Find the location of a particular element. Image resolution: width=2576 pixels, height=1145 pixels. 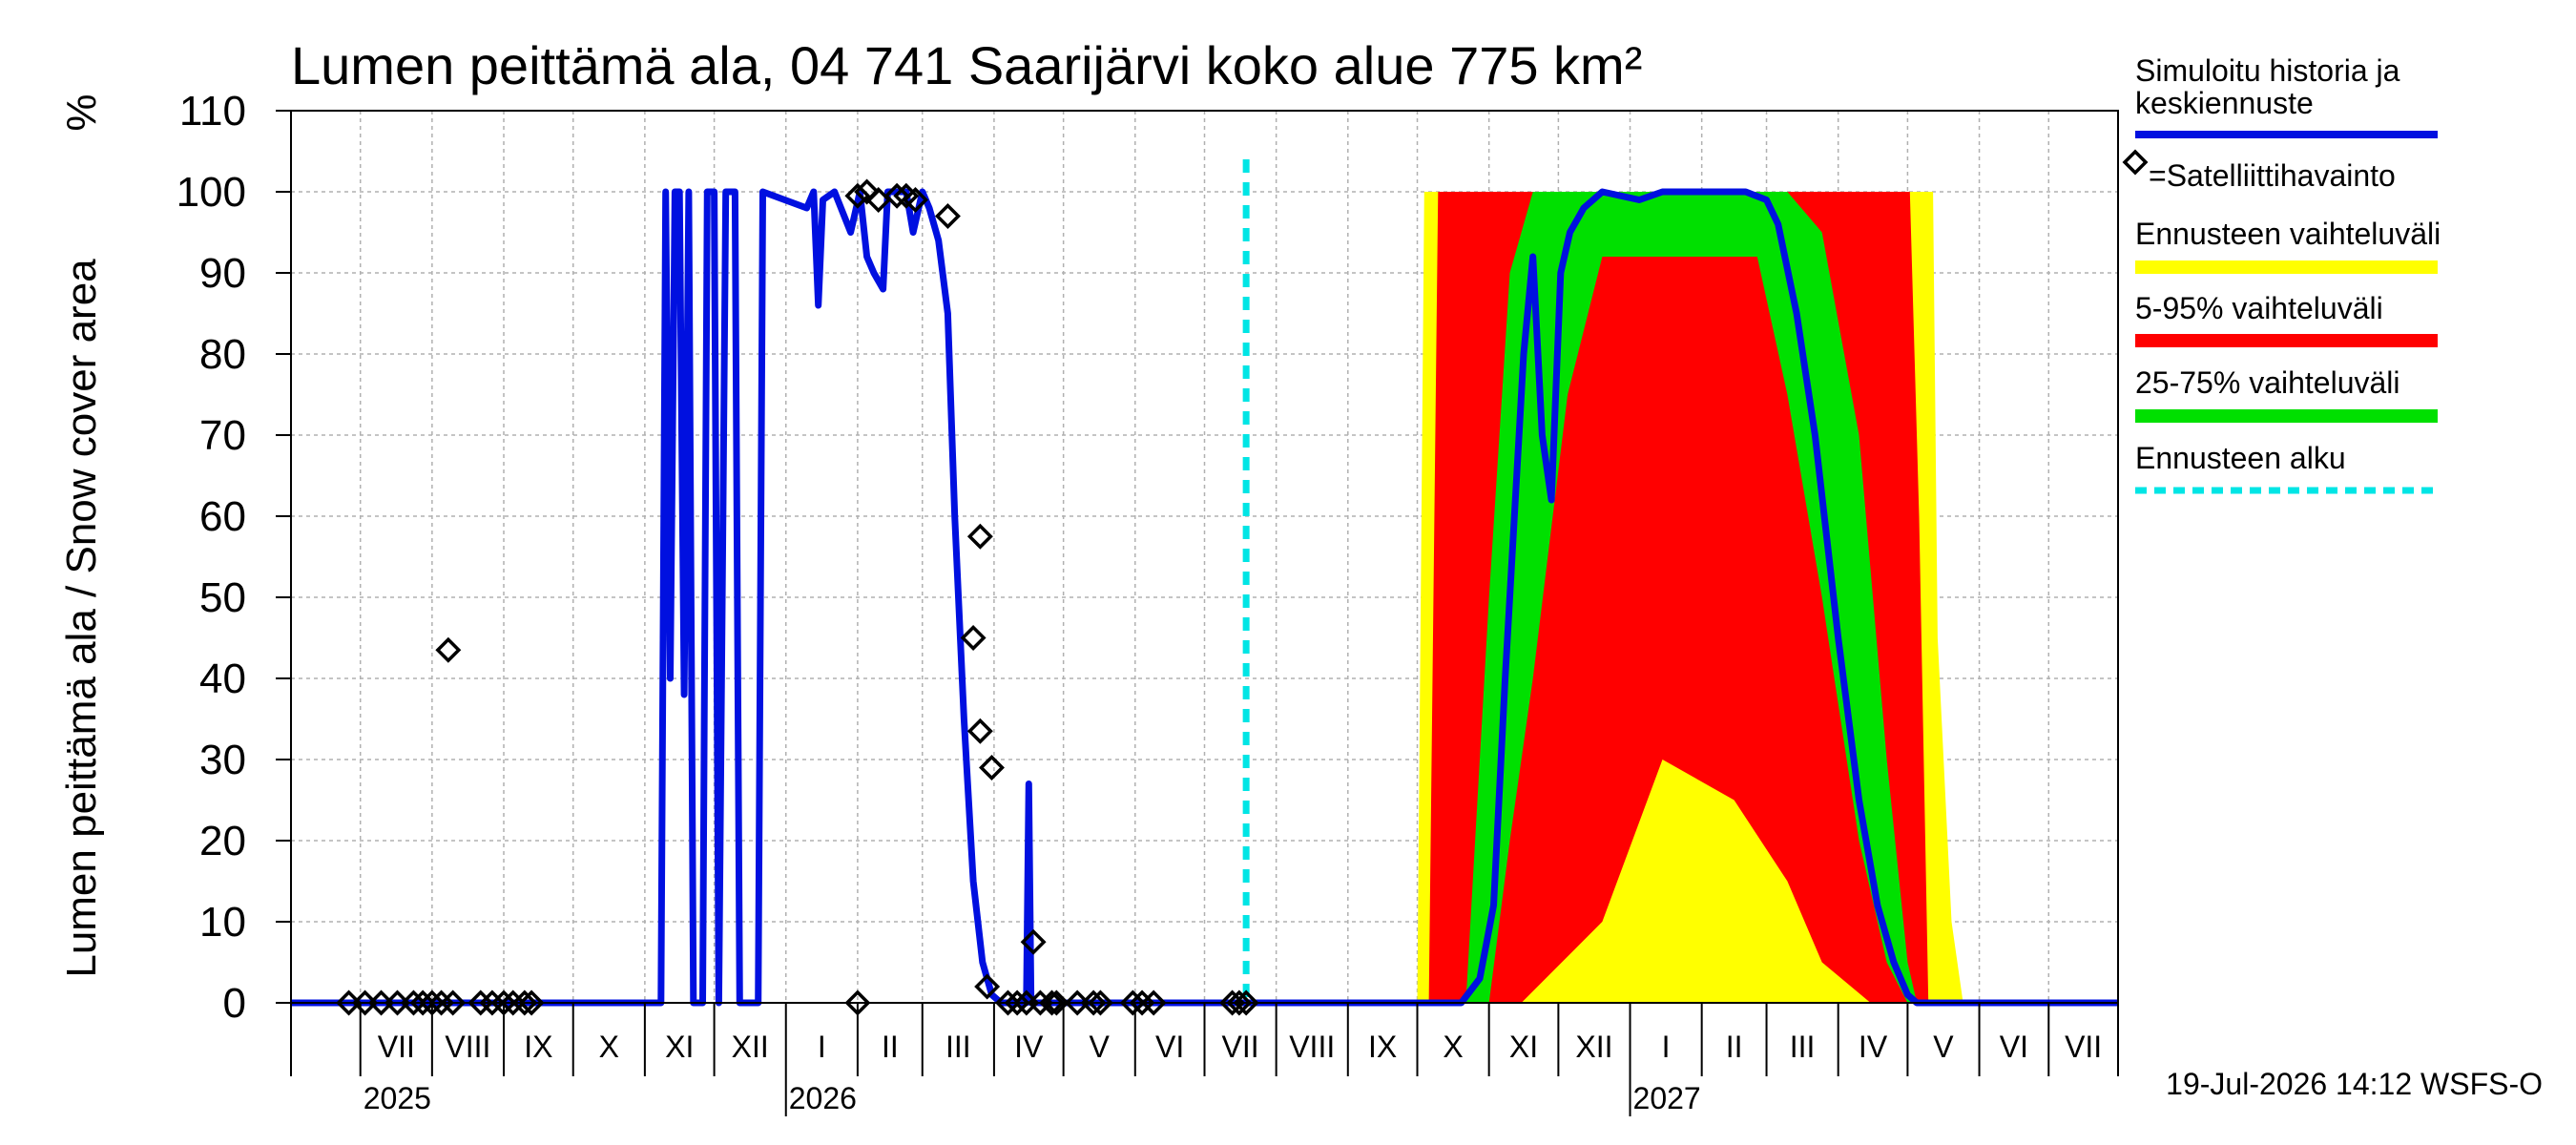

y-axis-unit: % is located at coordinates (81, 113).